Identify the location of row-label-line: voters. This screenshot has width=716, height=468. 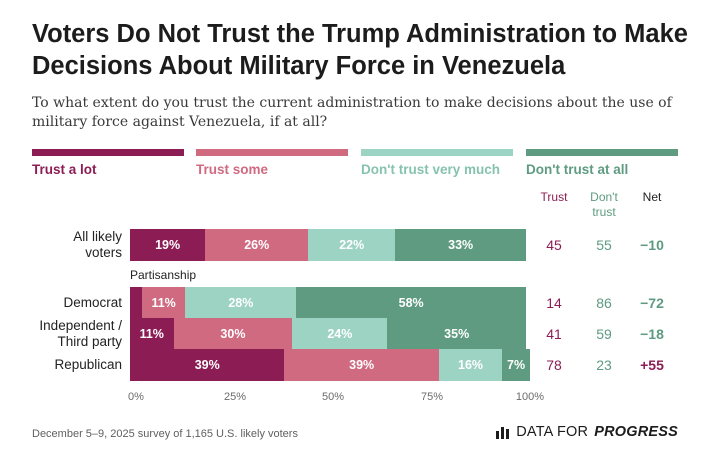
(103, 252).